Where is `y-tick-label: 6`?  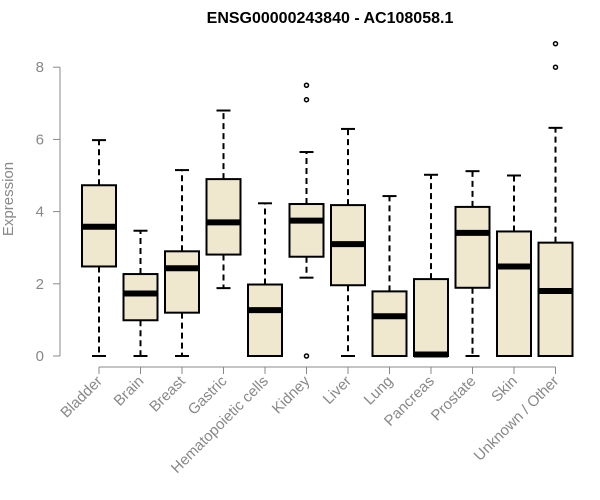
y-tick-label: 6 is located at coordinates (40, 139).